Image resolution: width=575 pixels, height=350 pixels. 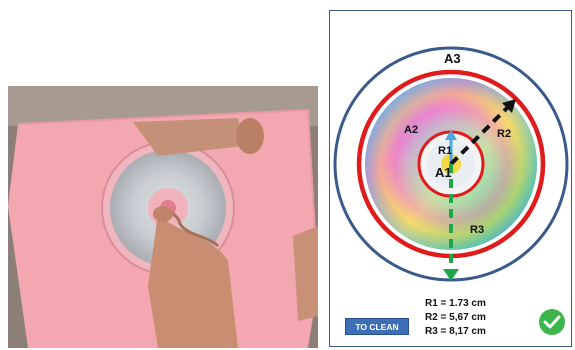 I want to click on label-a2: A2, so click(x=411, y=130).